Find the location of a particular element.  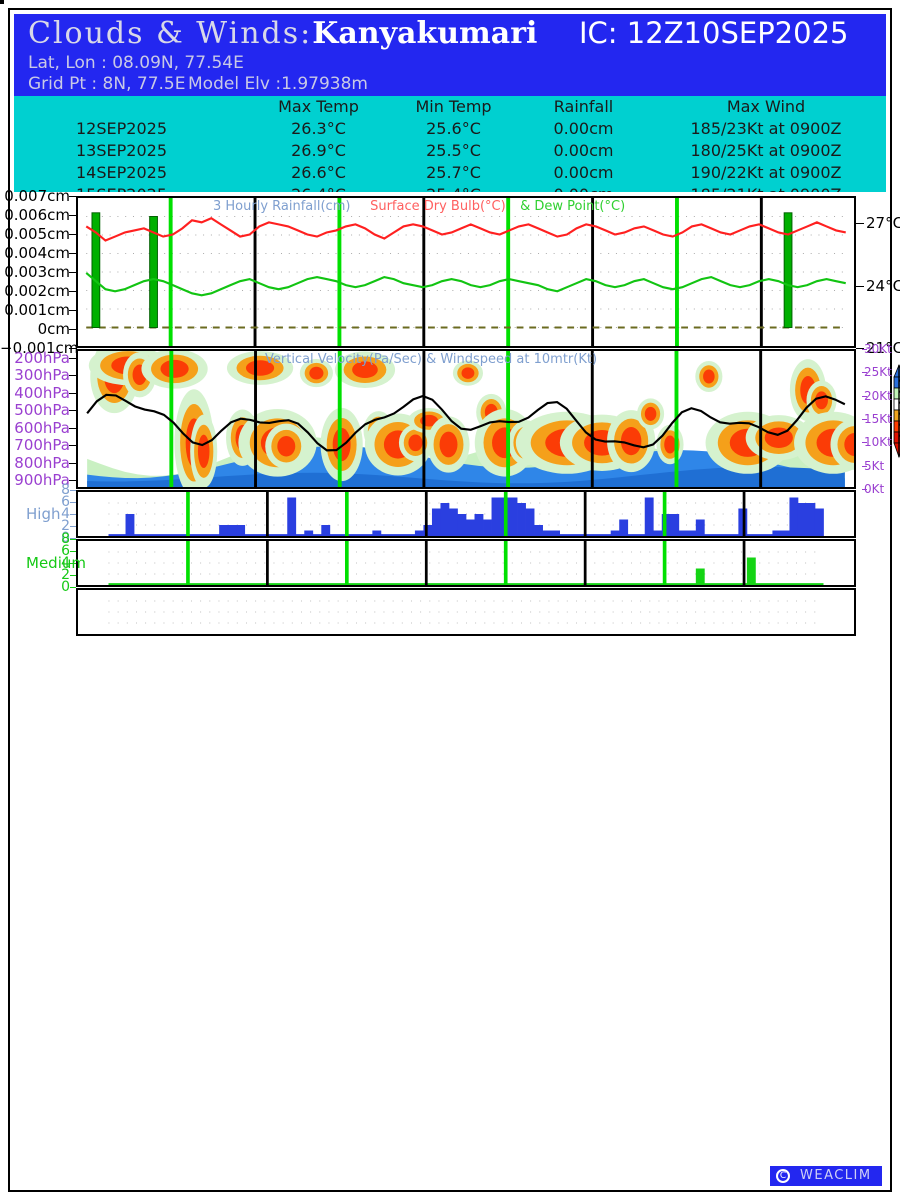

series-line is located at coordinates (465, 229).